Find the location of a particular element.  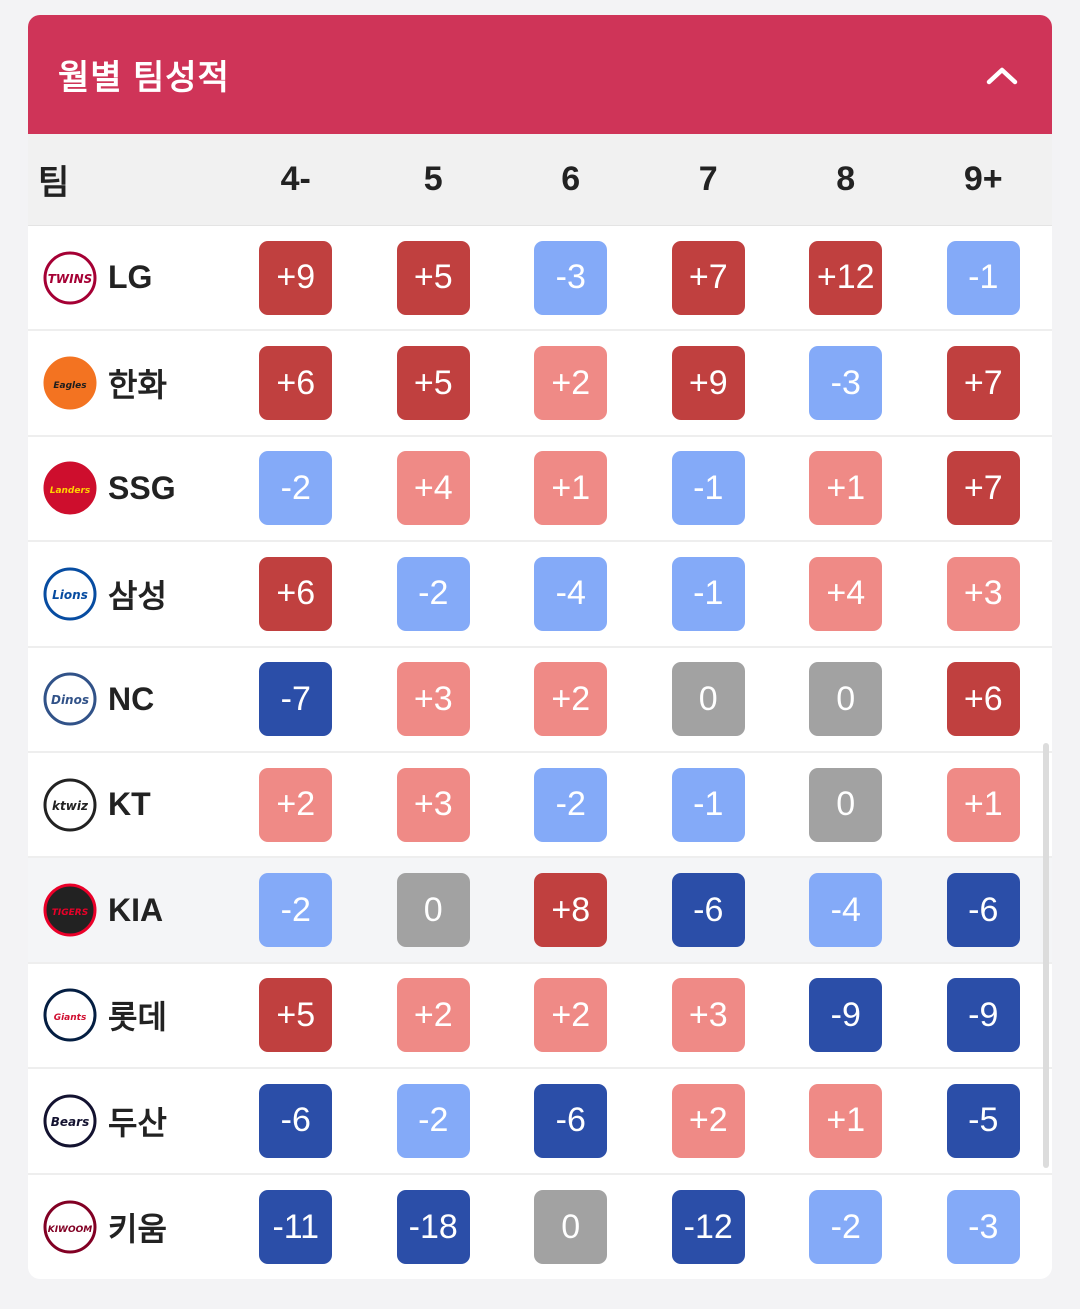

record-chip: -6 is located at coordinates (983, 910).